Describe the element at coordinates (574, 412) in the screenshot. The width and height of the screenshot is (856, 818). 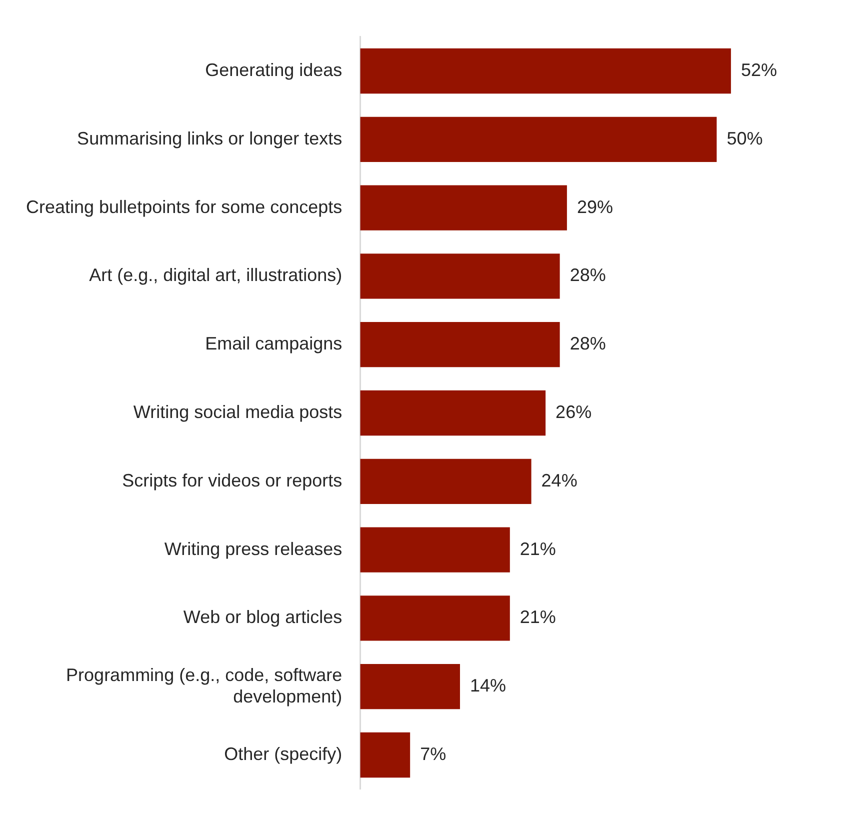
I see `data-label: 26%` at that location.